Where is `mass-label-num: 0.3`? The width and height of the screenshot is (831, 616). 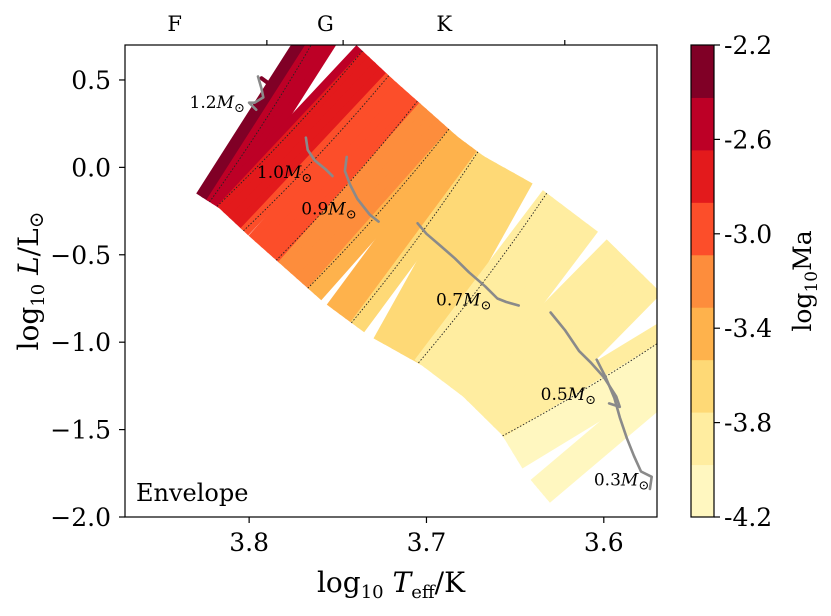 mass-label-num: 0.3 is located at coordinates (607, 481).